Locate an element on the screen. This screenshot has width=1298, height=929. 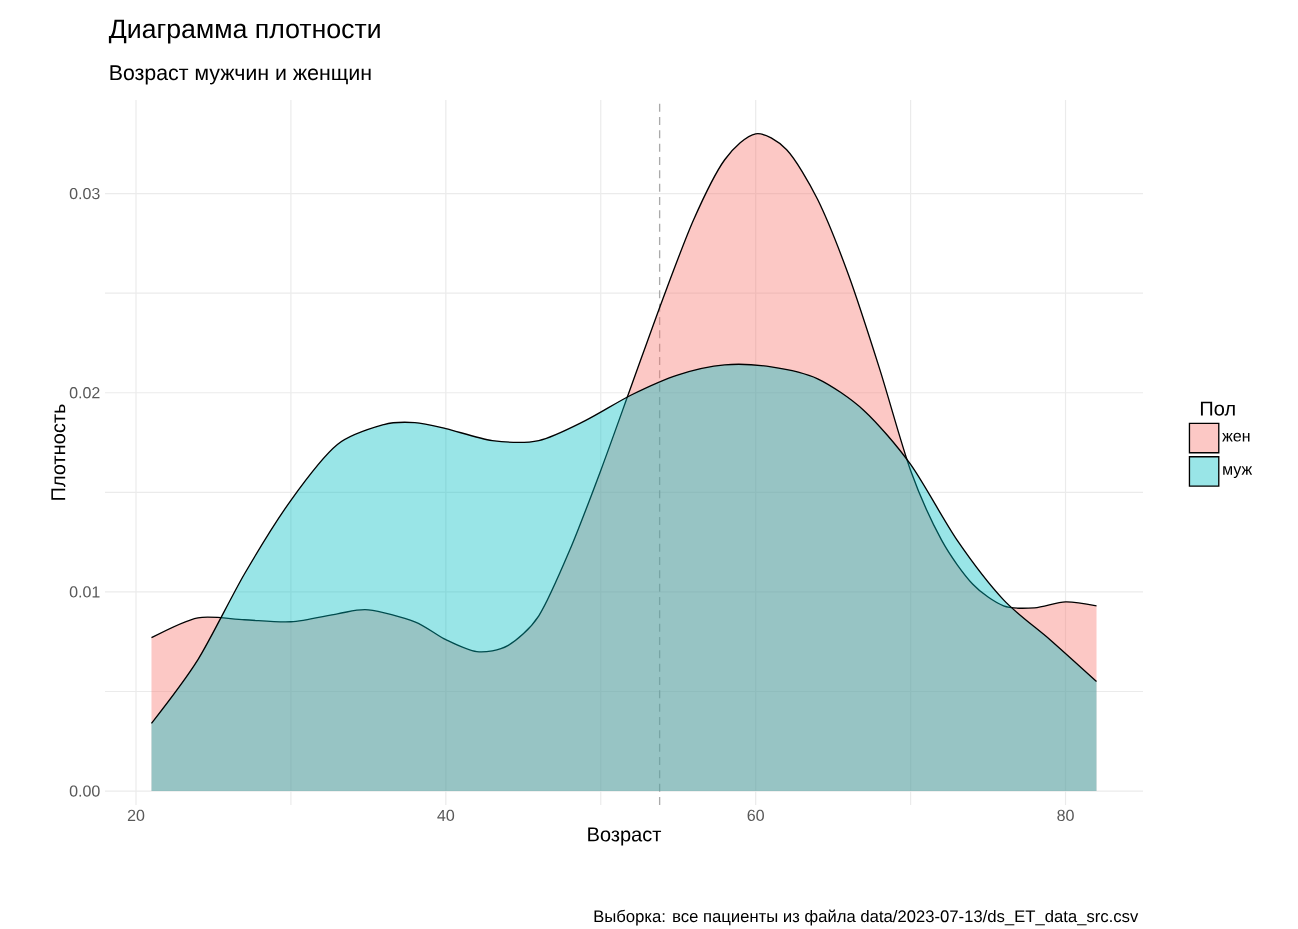
chart-title: Диаграмма плотности is located at coordinates (244, 31).